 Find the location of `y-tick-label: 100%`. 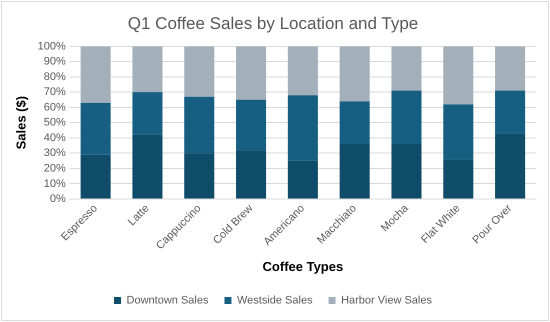

y-tick-label: 100% is located at coordinates (52, 46).